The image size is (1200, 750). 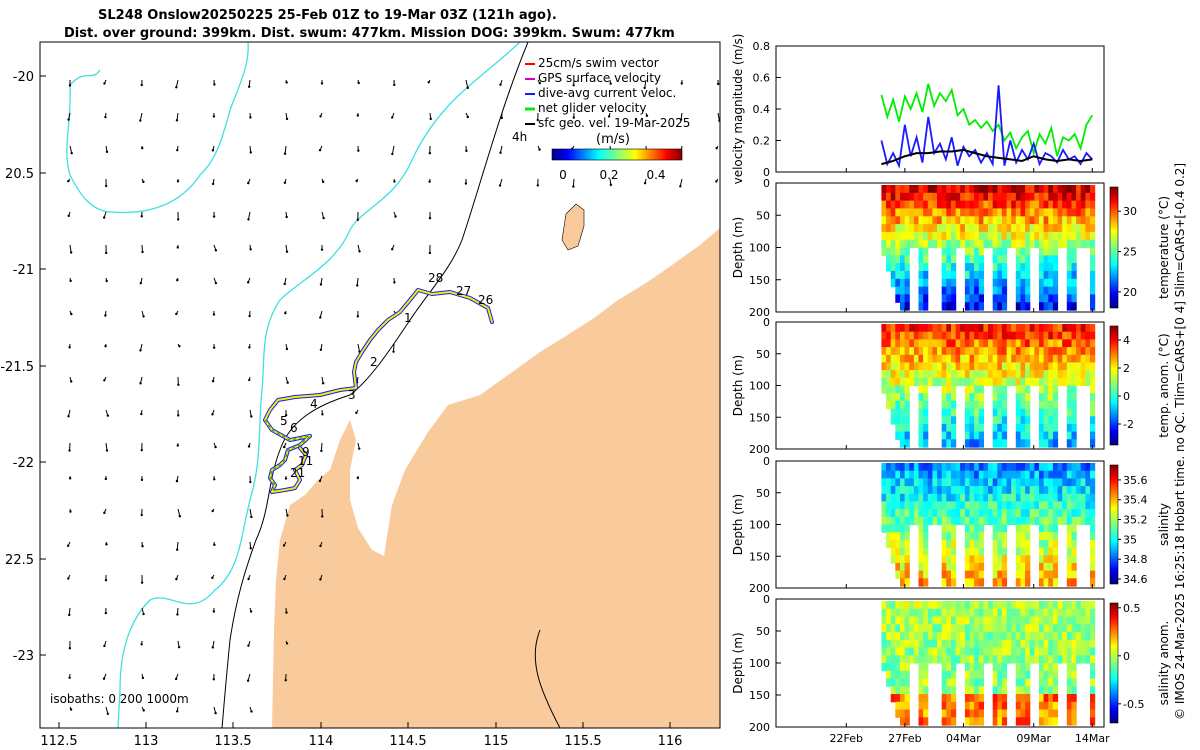 I want to click on colorbar-label: salinity anom., so click(x=1164, y=663).